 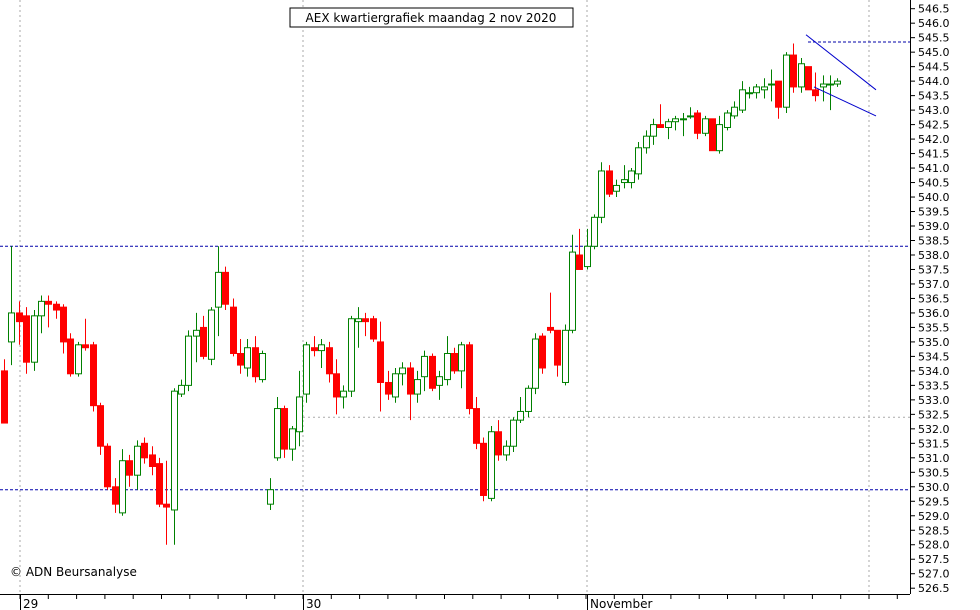 I want to click on y-tick-label: 529.0, so click(x=934, y=516).